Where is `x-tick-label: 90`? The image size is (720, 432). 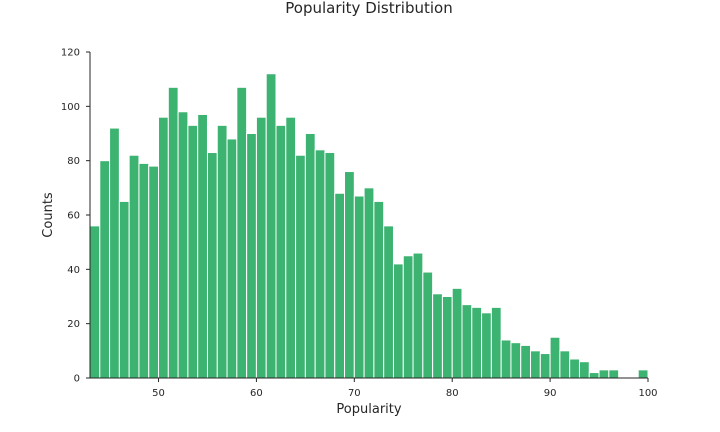
x-tick-label: 90 is located at coordinates (550, 393).